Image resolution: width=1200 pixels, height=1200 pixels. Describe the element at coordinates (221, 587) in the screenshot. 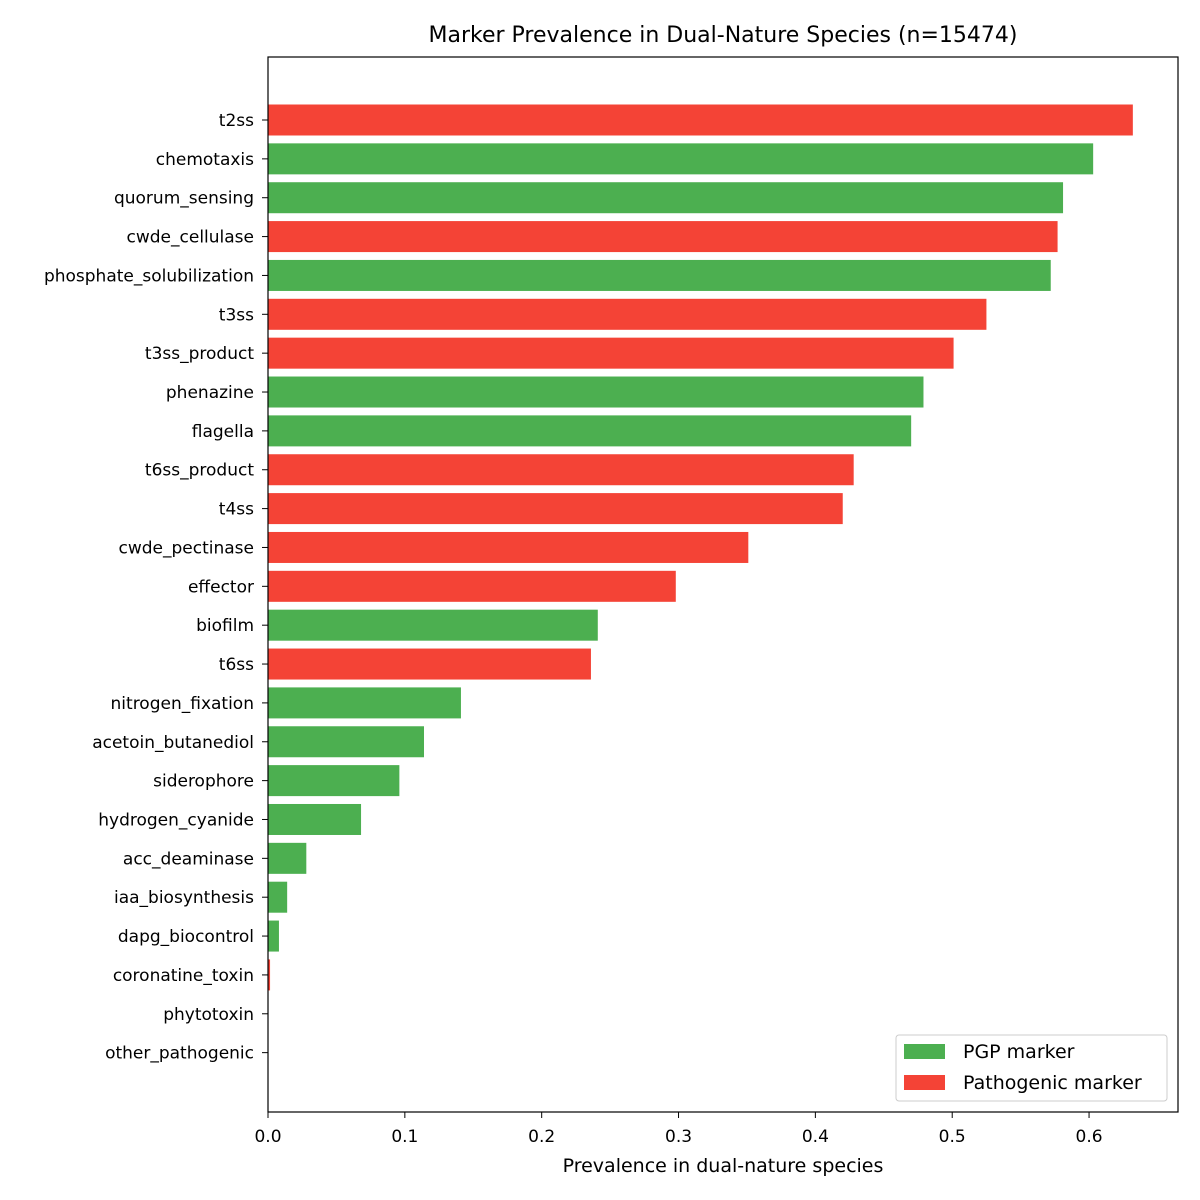

I see `y-tick-label: effector` at that location.